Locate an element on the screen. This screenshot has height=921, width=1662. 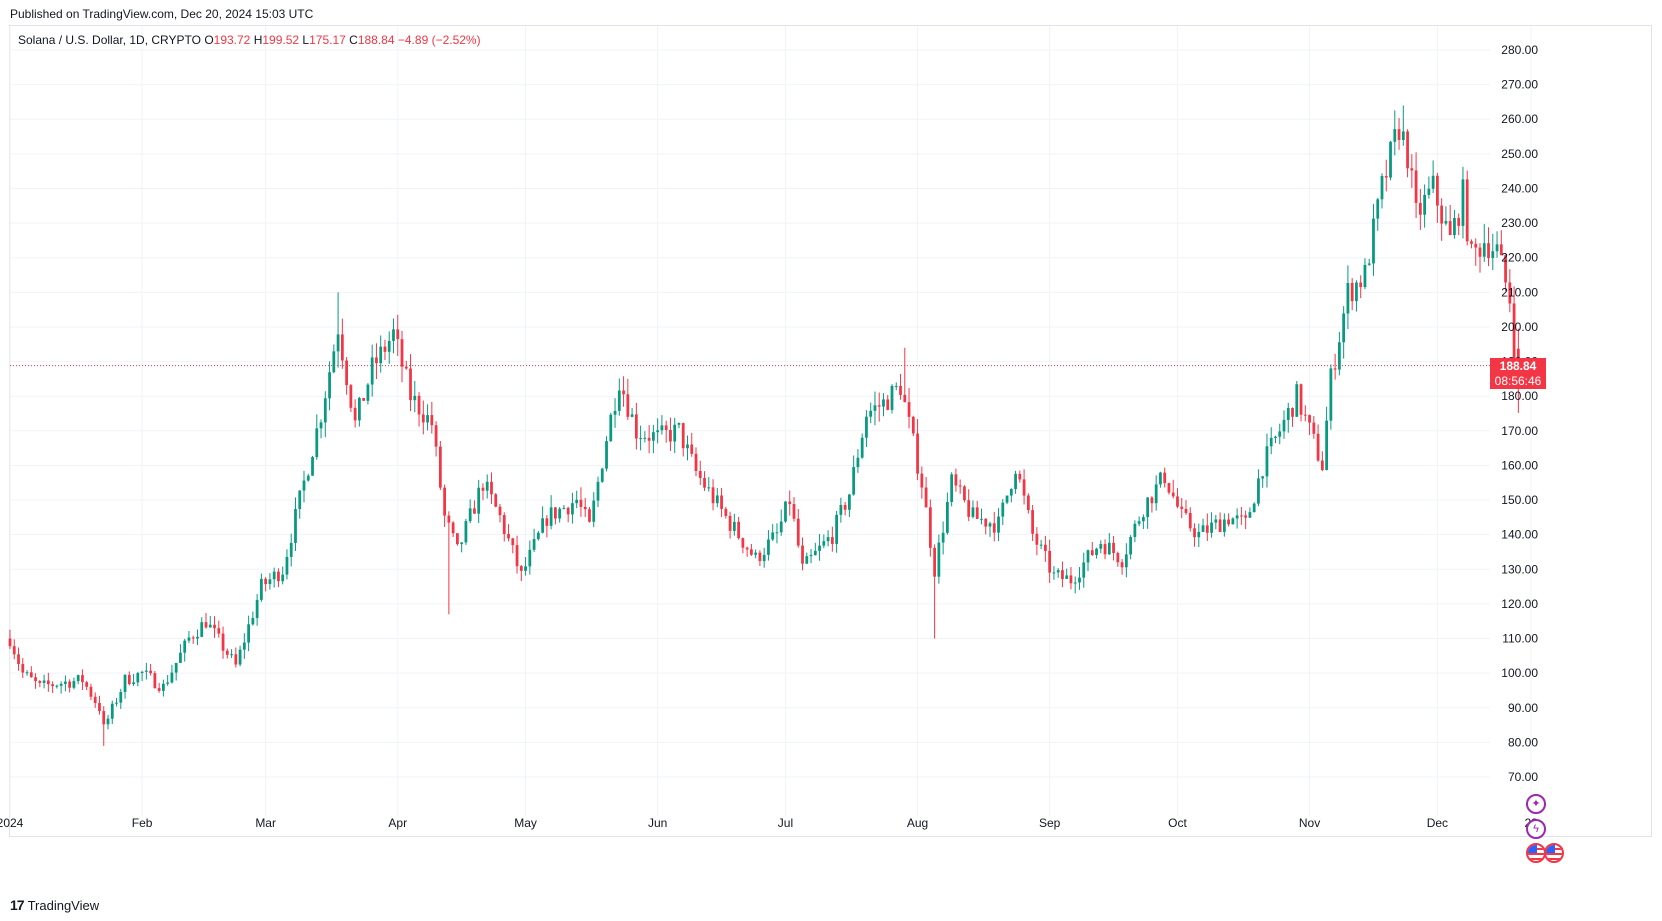
time-tick-label: Apr is located at coordinates (397, 823).